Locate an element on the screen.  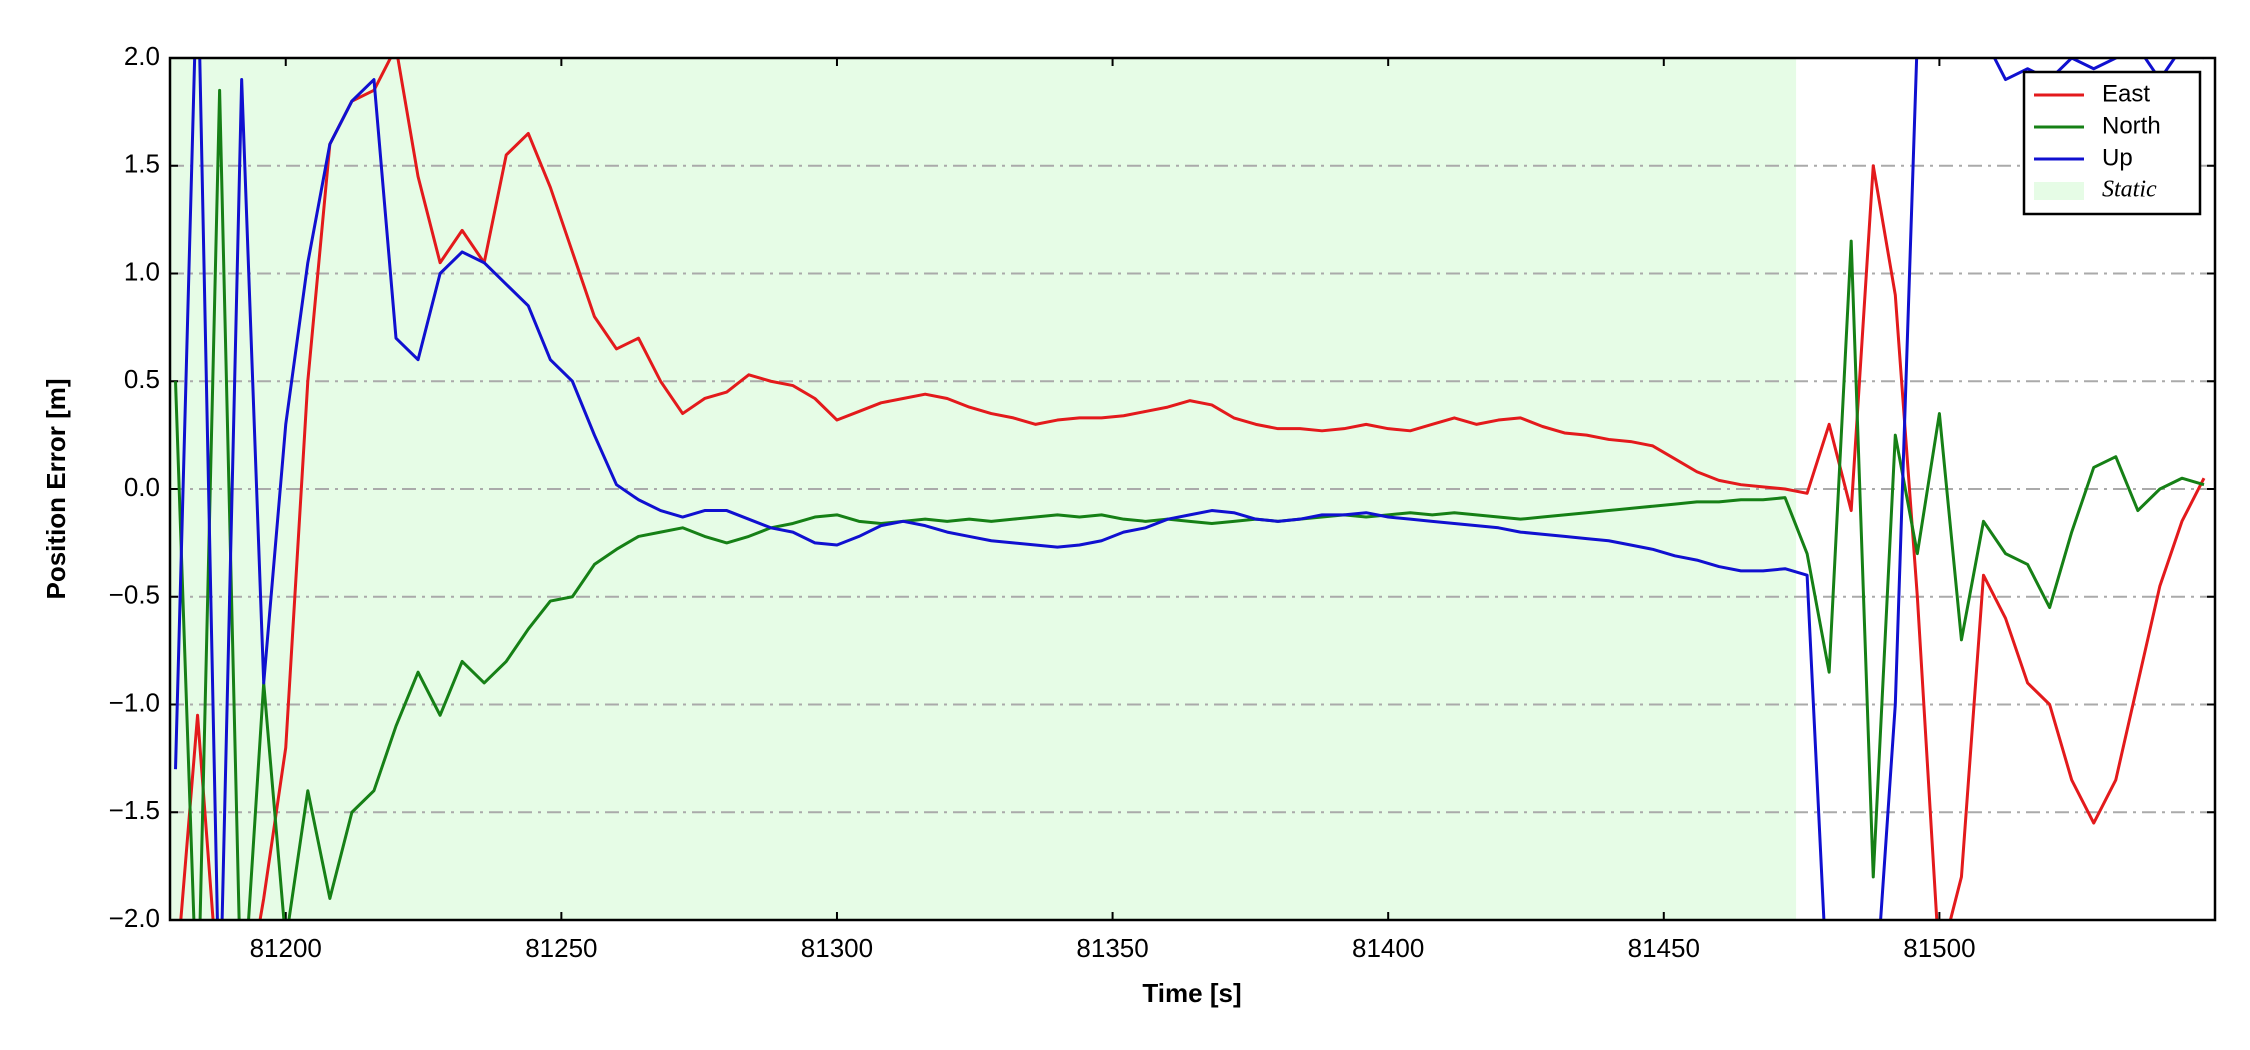
x-tick-label: 81300 is located at coordinates (837, 948).